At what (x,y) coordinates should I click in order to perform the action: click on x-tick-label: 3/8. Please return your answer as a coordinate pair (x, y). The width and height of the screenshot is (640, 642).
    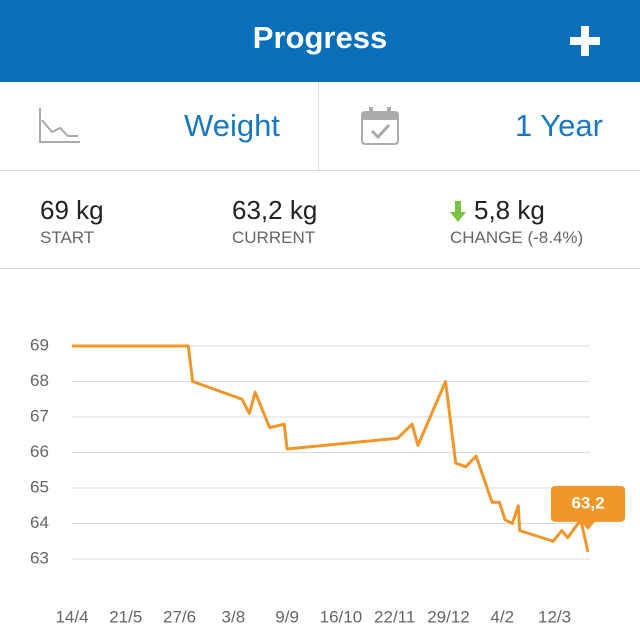
    Looking at the image, I should click on (234, 616).